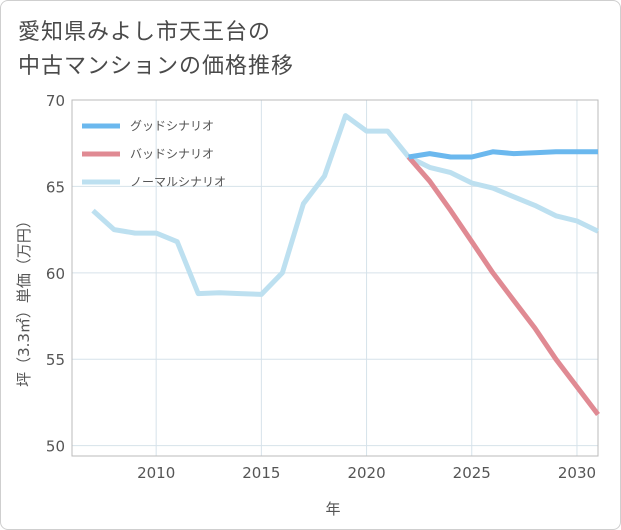 Image resolution: width=621 pixels, height=530 pixels. What do you see at coordinates (156, 50) in the screenshot?
I see `chart-title: 愛知県みよし市天王台の 中古マンションの価格推移` at bounding box center [156, 50].